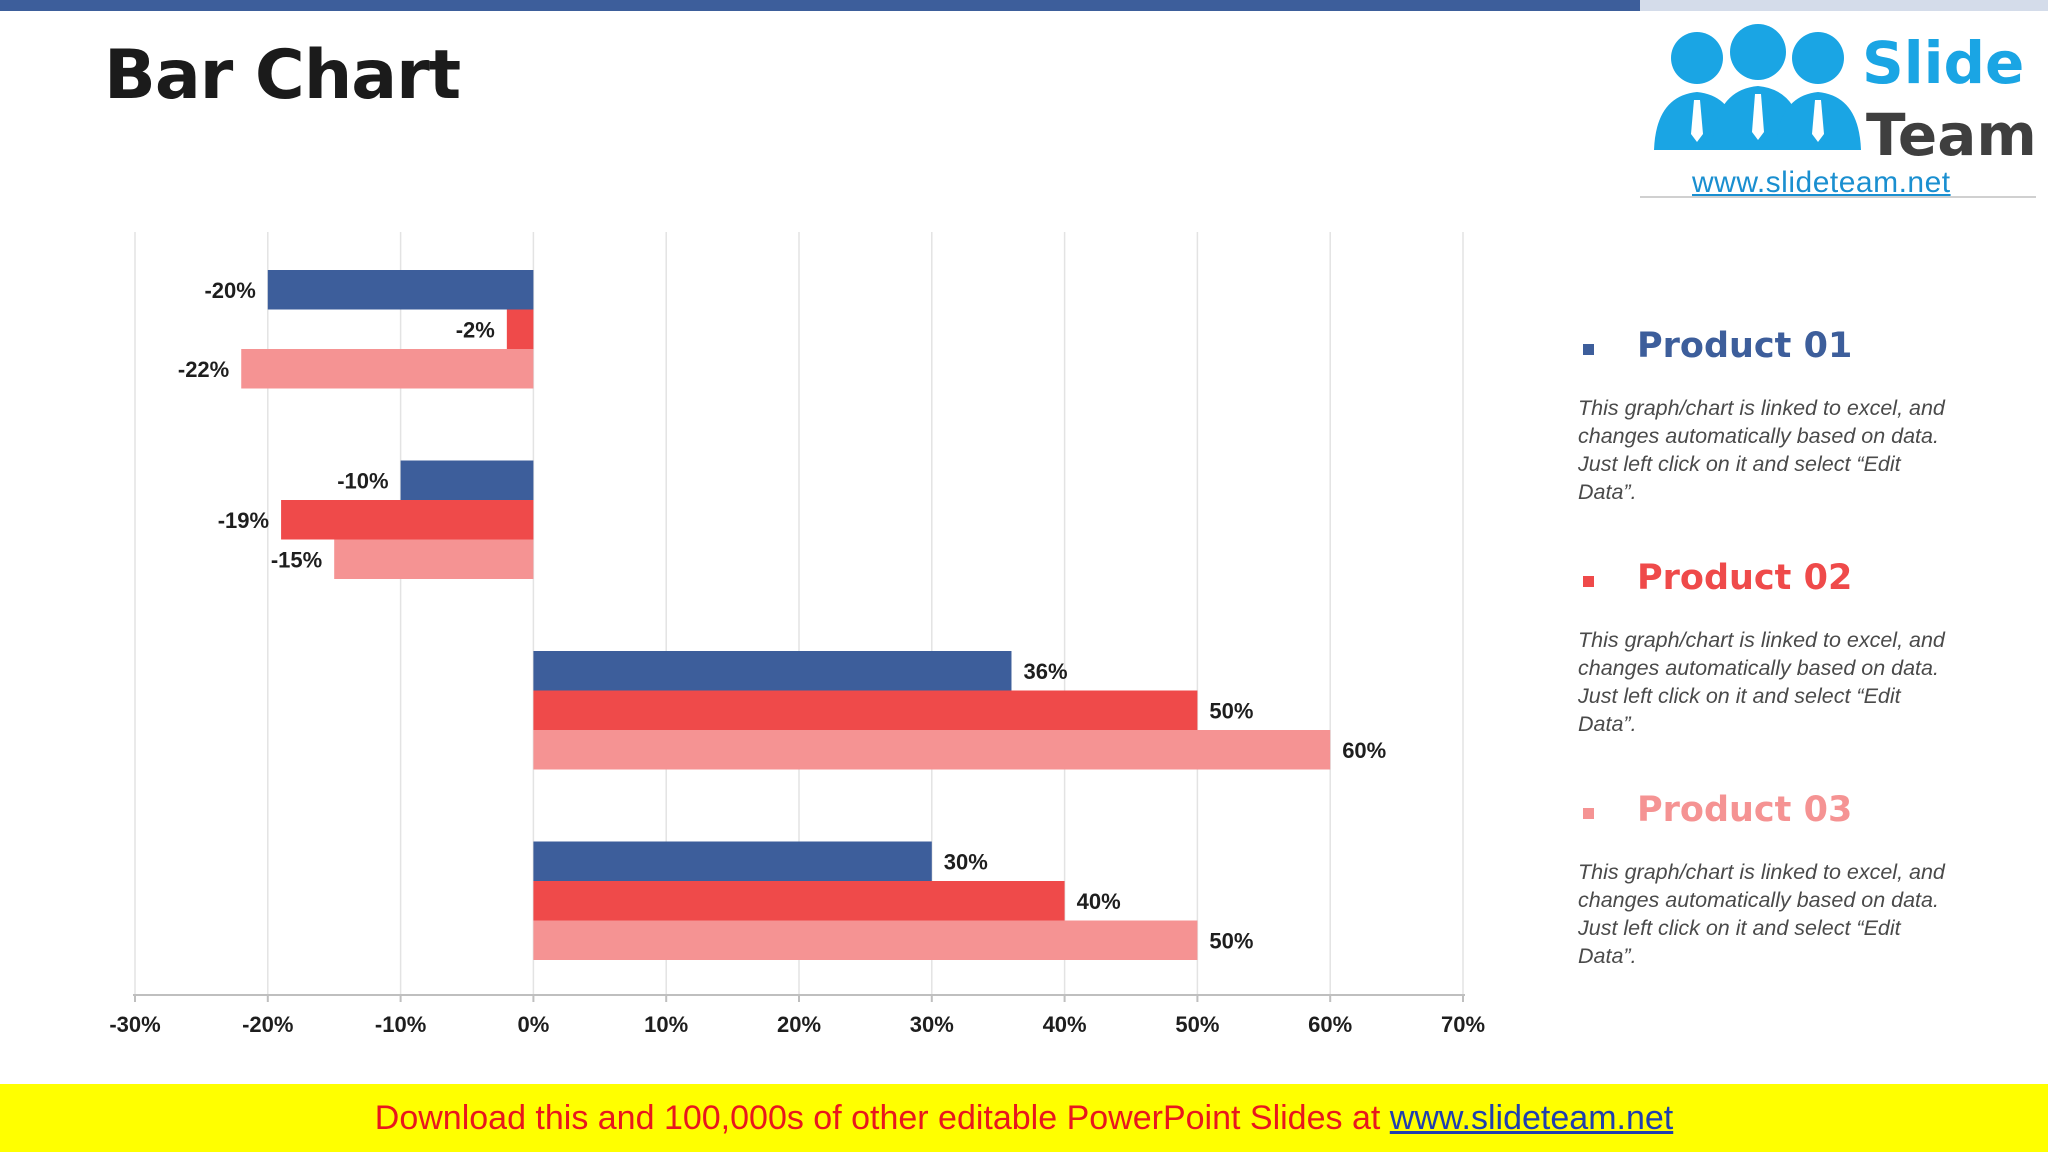  What do you see at coordinates (243, 520) in the screenshot?
I see `value-label-group-2-series-2: -19%` at bounding box center [243, 520].